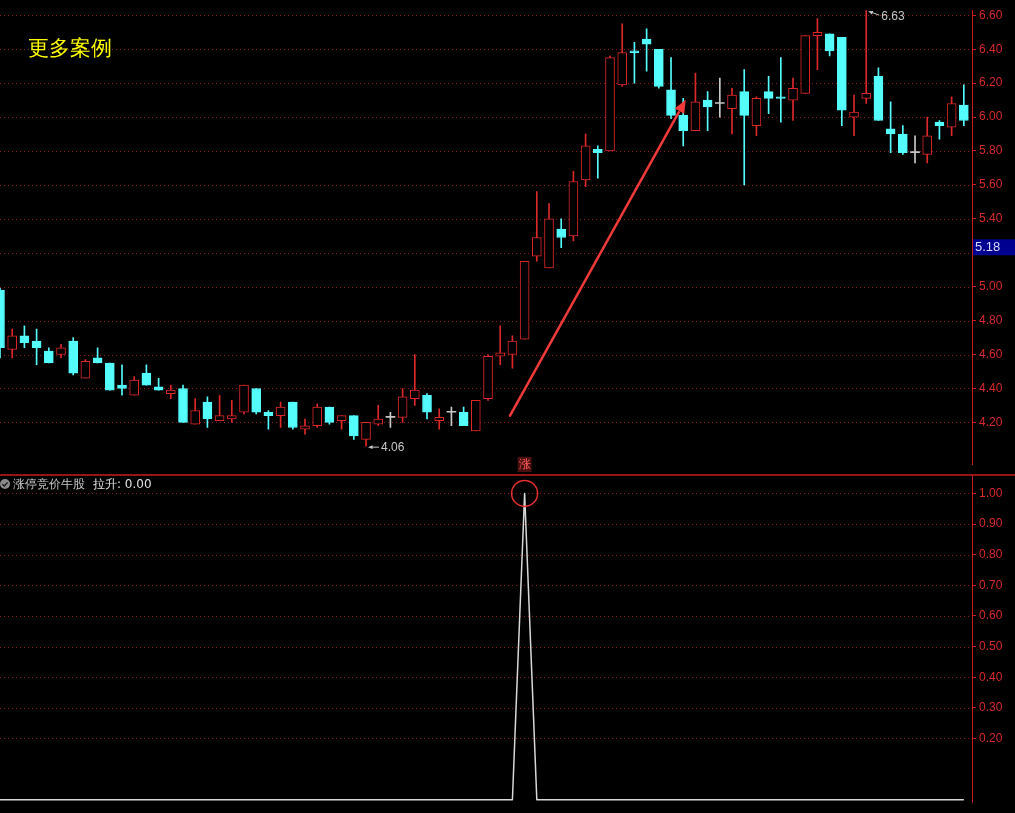  Describe the element at coordinates (991, 218) in the screenshot. I see `y-tick-label: 5.40` at that location.